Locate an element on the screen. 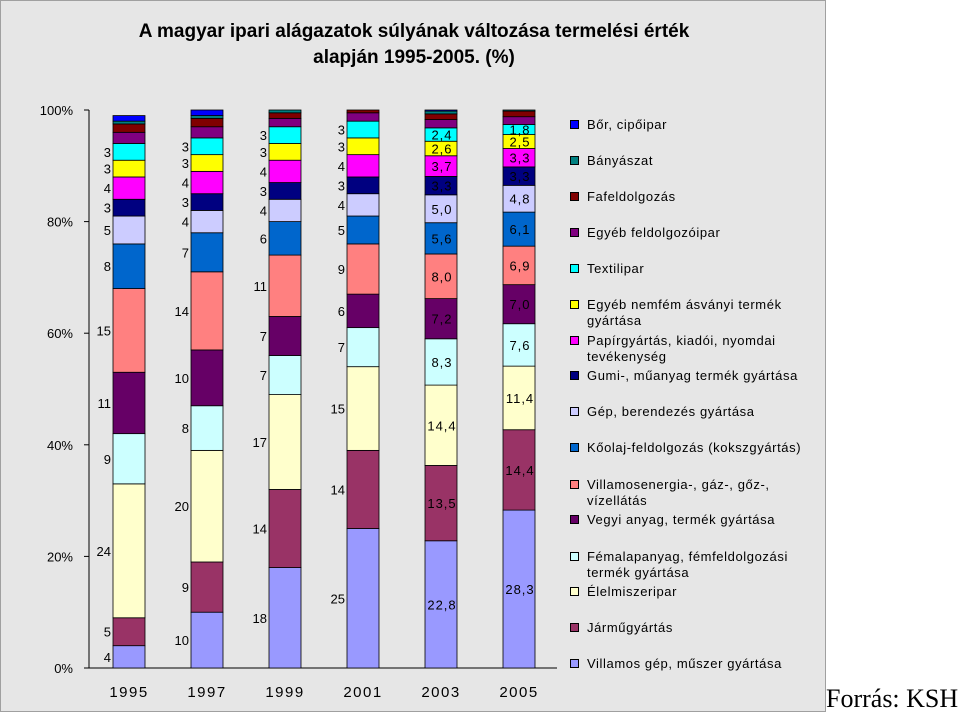 The width and height of the screenshot is (960, 718). x-tick-label: 2001 is located at coordinates (362, 692).